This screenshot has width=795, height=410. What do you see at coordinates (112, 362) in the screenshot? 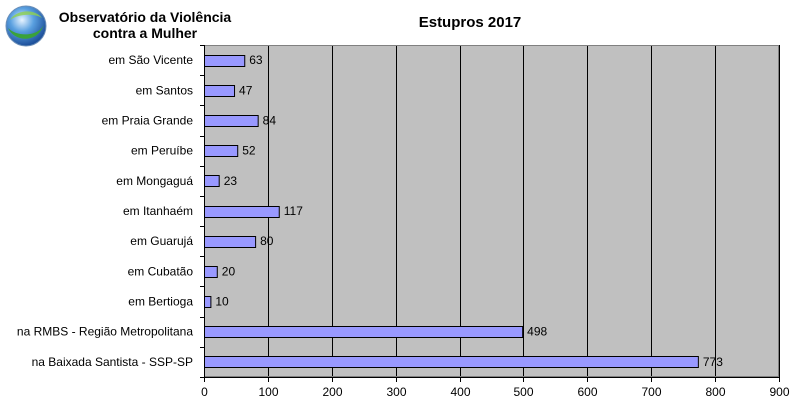
I see `category-label: na Baixada Santista - SSP-SP` at bounding box center [112, 362].